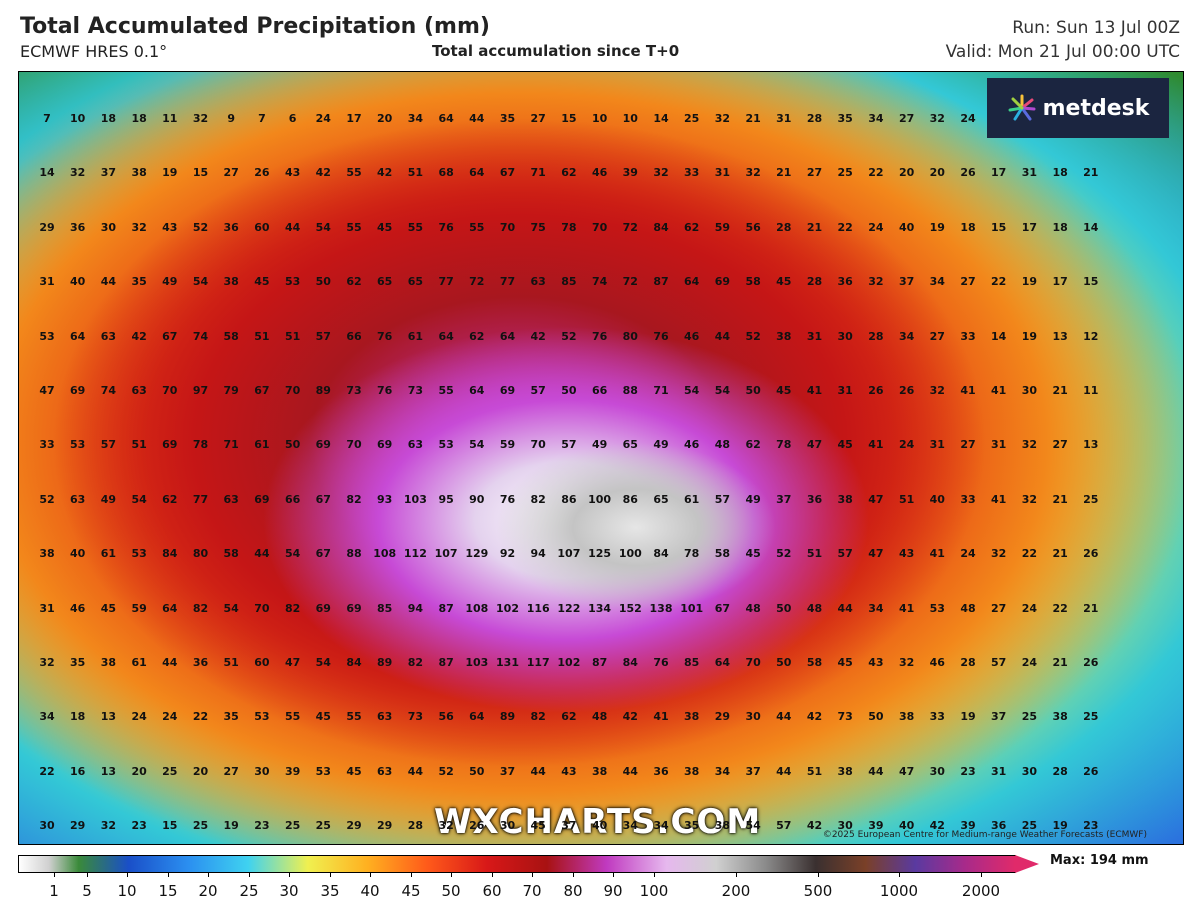 This screenshot has height=914, width=1200. Describe the element at coordinates (1099, 860) in the screenshot. I see `legend-max-label: Max: 194 mm` at that location.